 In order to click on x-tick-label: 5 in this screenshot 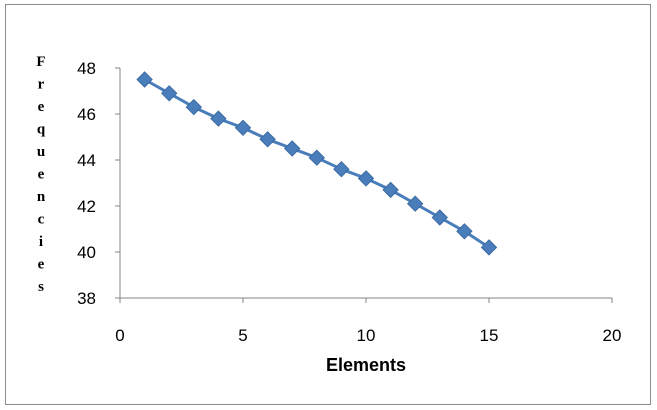, I will do `click(242, 335)`.